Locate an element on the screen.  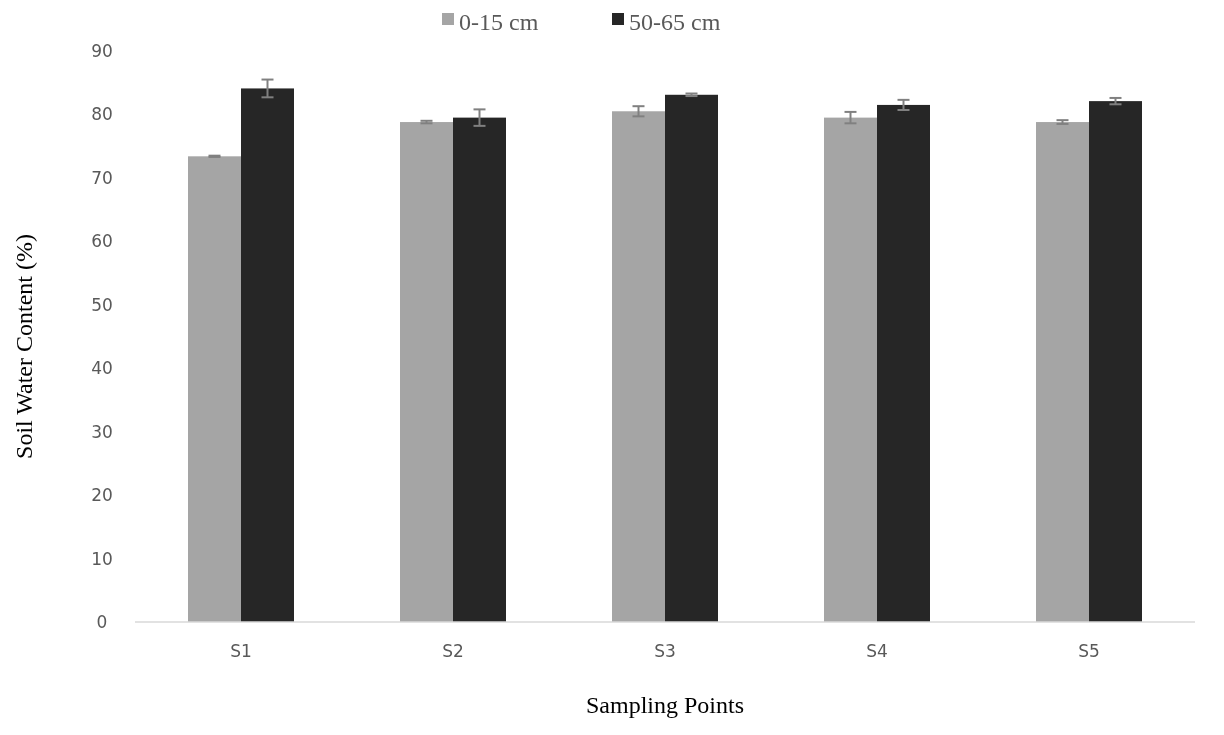
y-tick-label: 80 is located at coordinates (102, 114).